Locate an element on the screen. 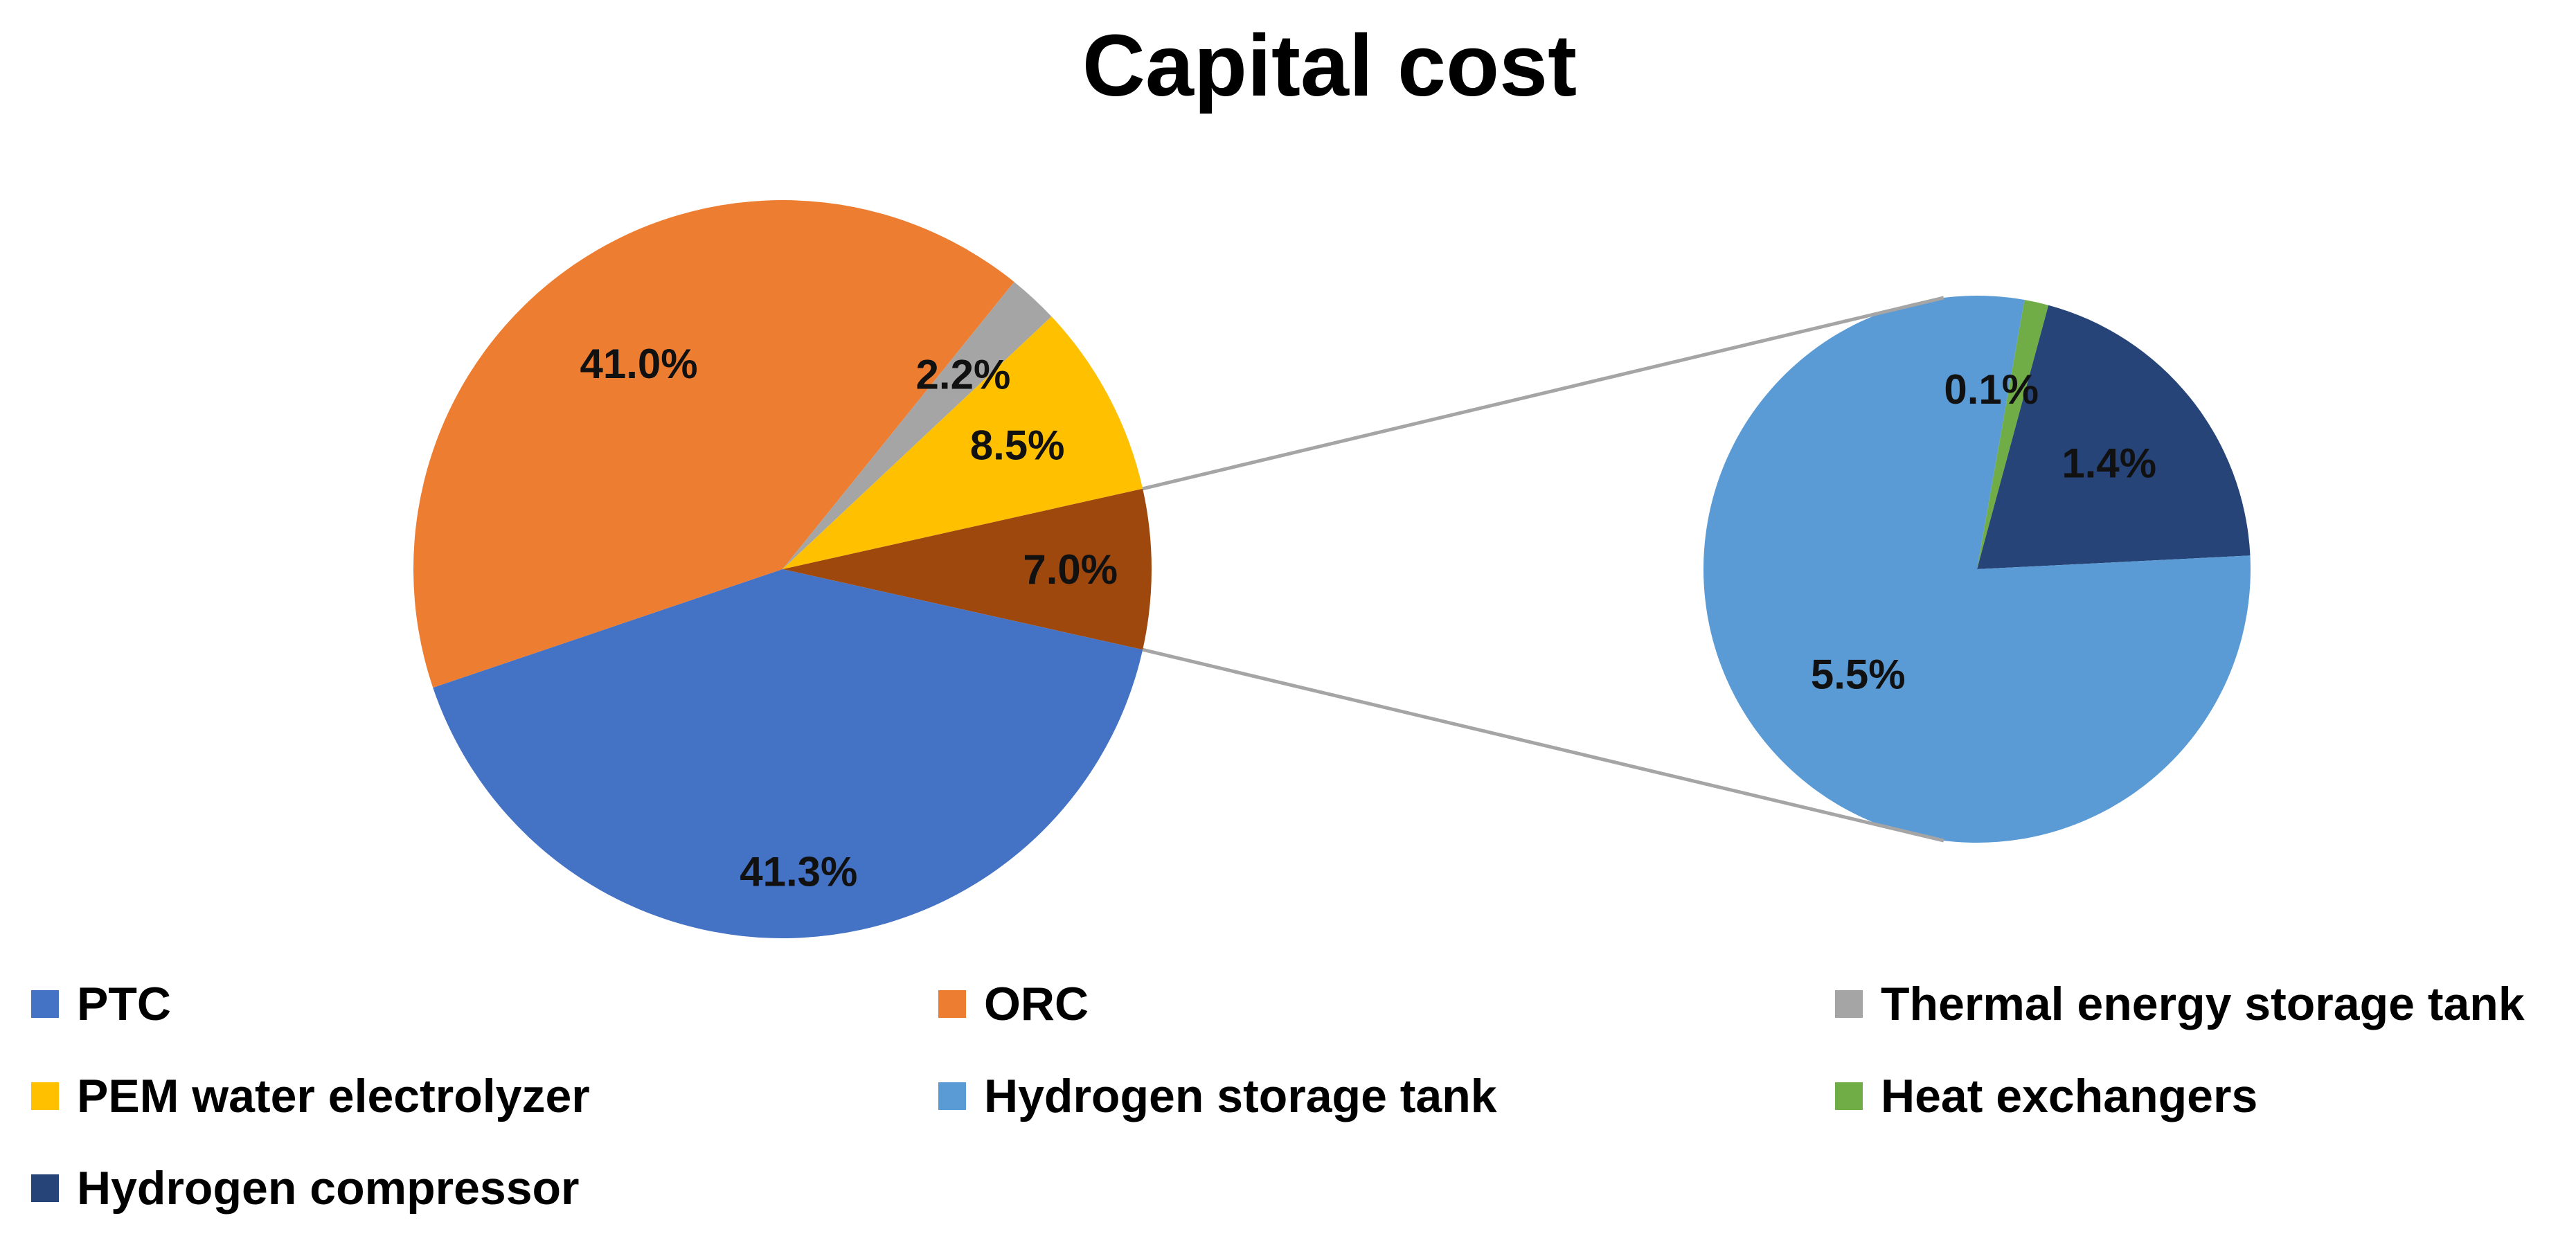  connector-line-top is located at coordinates (1543, 393).